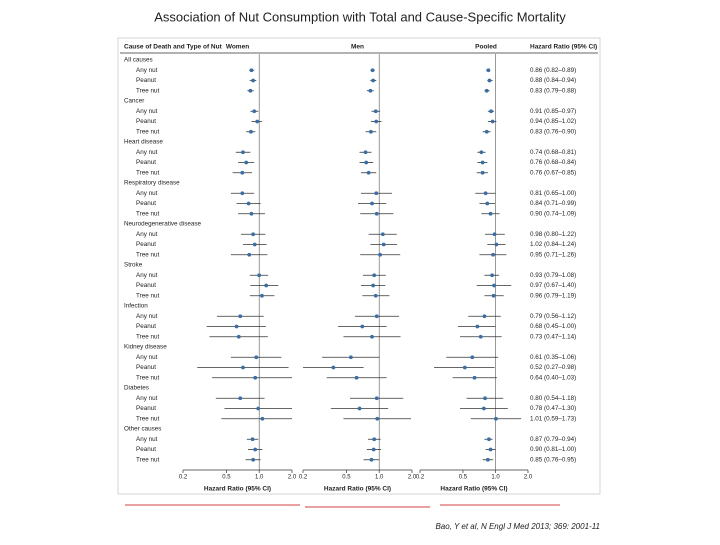 The image size is (720, 545). I want to click on group-label: All causes, so click(138, 60).